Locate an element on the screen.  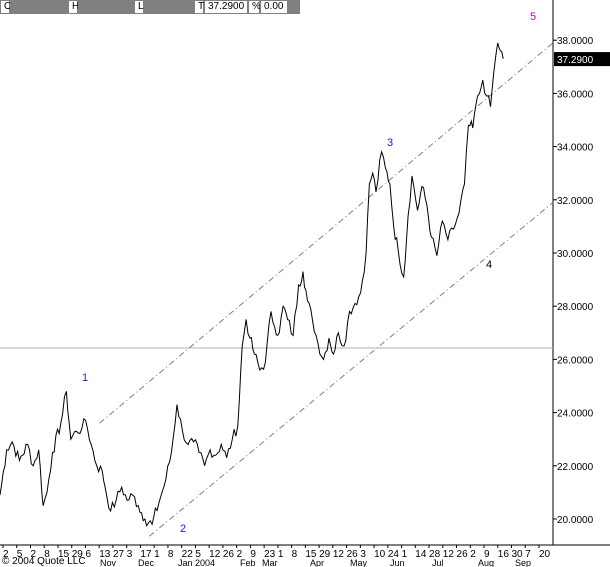
wave-label-1: 1 is located at coordinates (85, 378).